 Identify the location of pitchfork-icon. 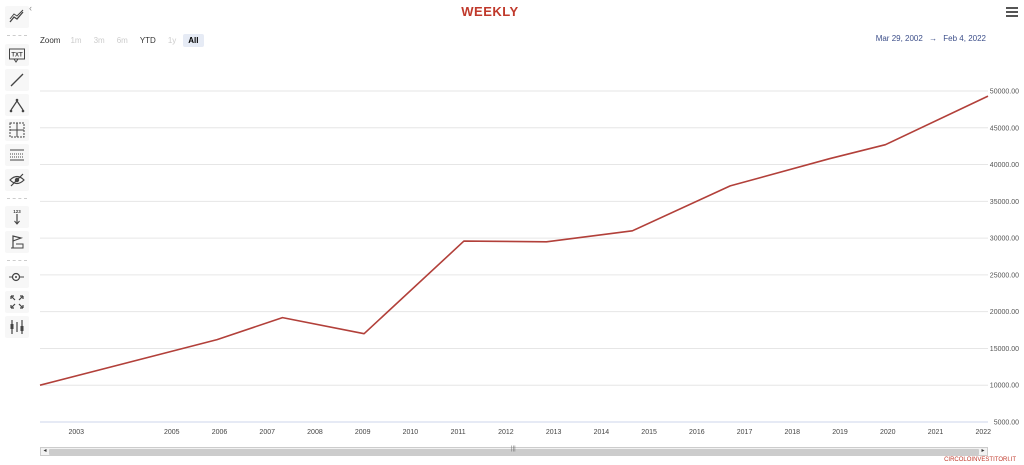
(17, 105).